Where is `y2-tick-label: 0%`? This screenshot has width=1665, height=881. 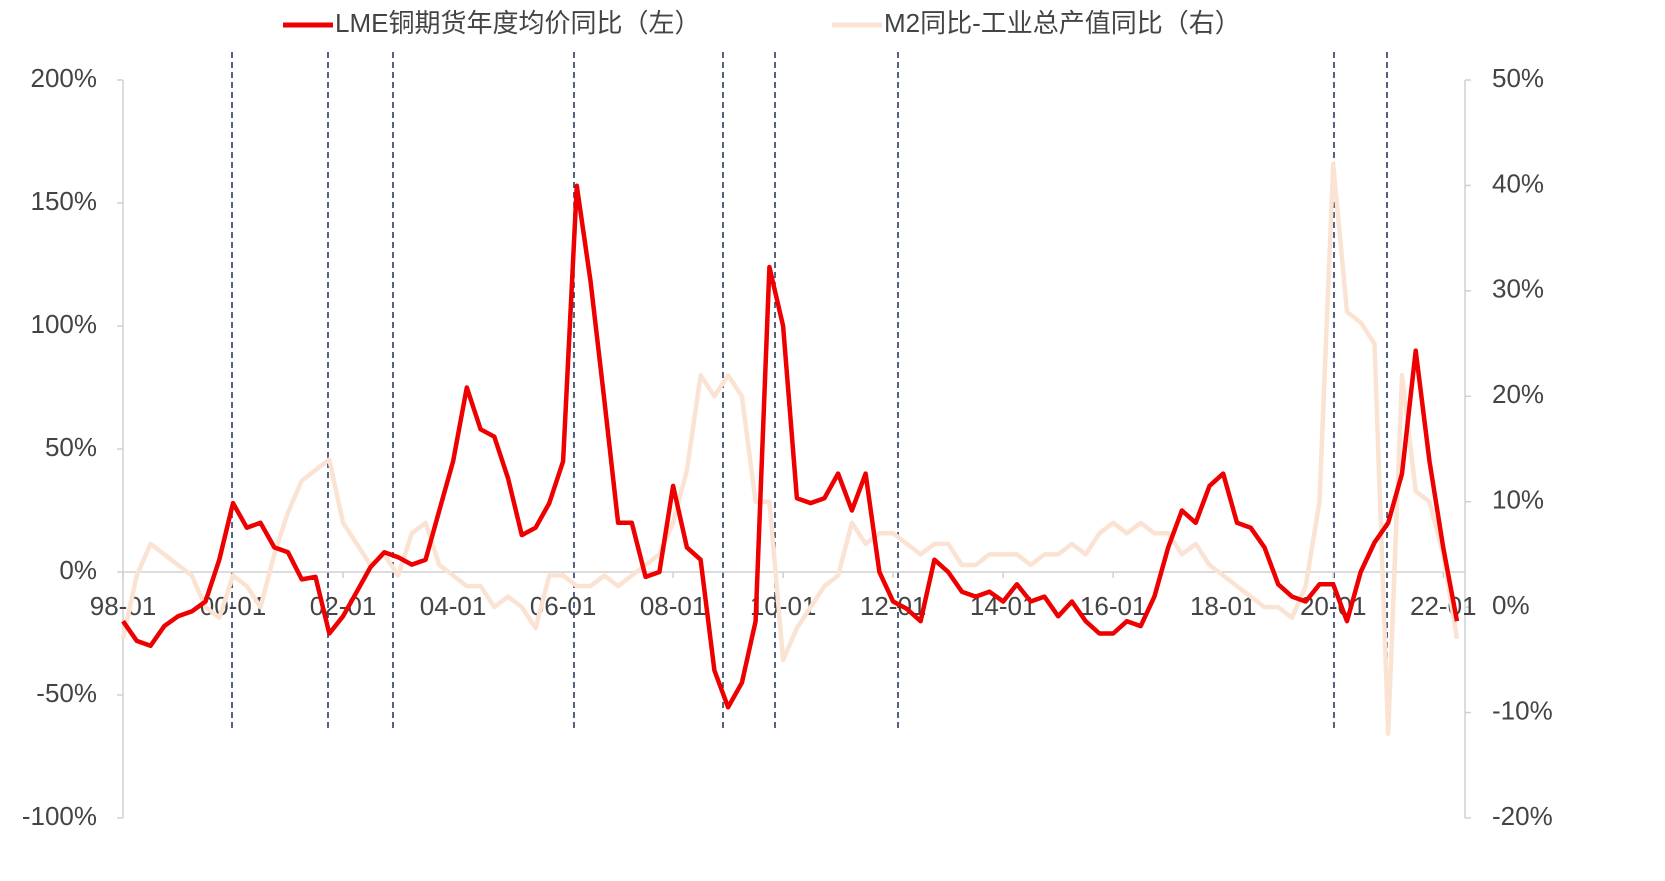
y2-tick-label: 0% is located at coordinates (1511, 605).